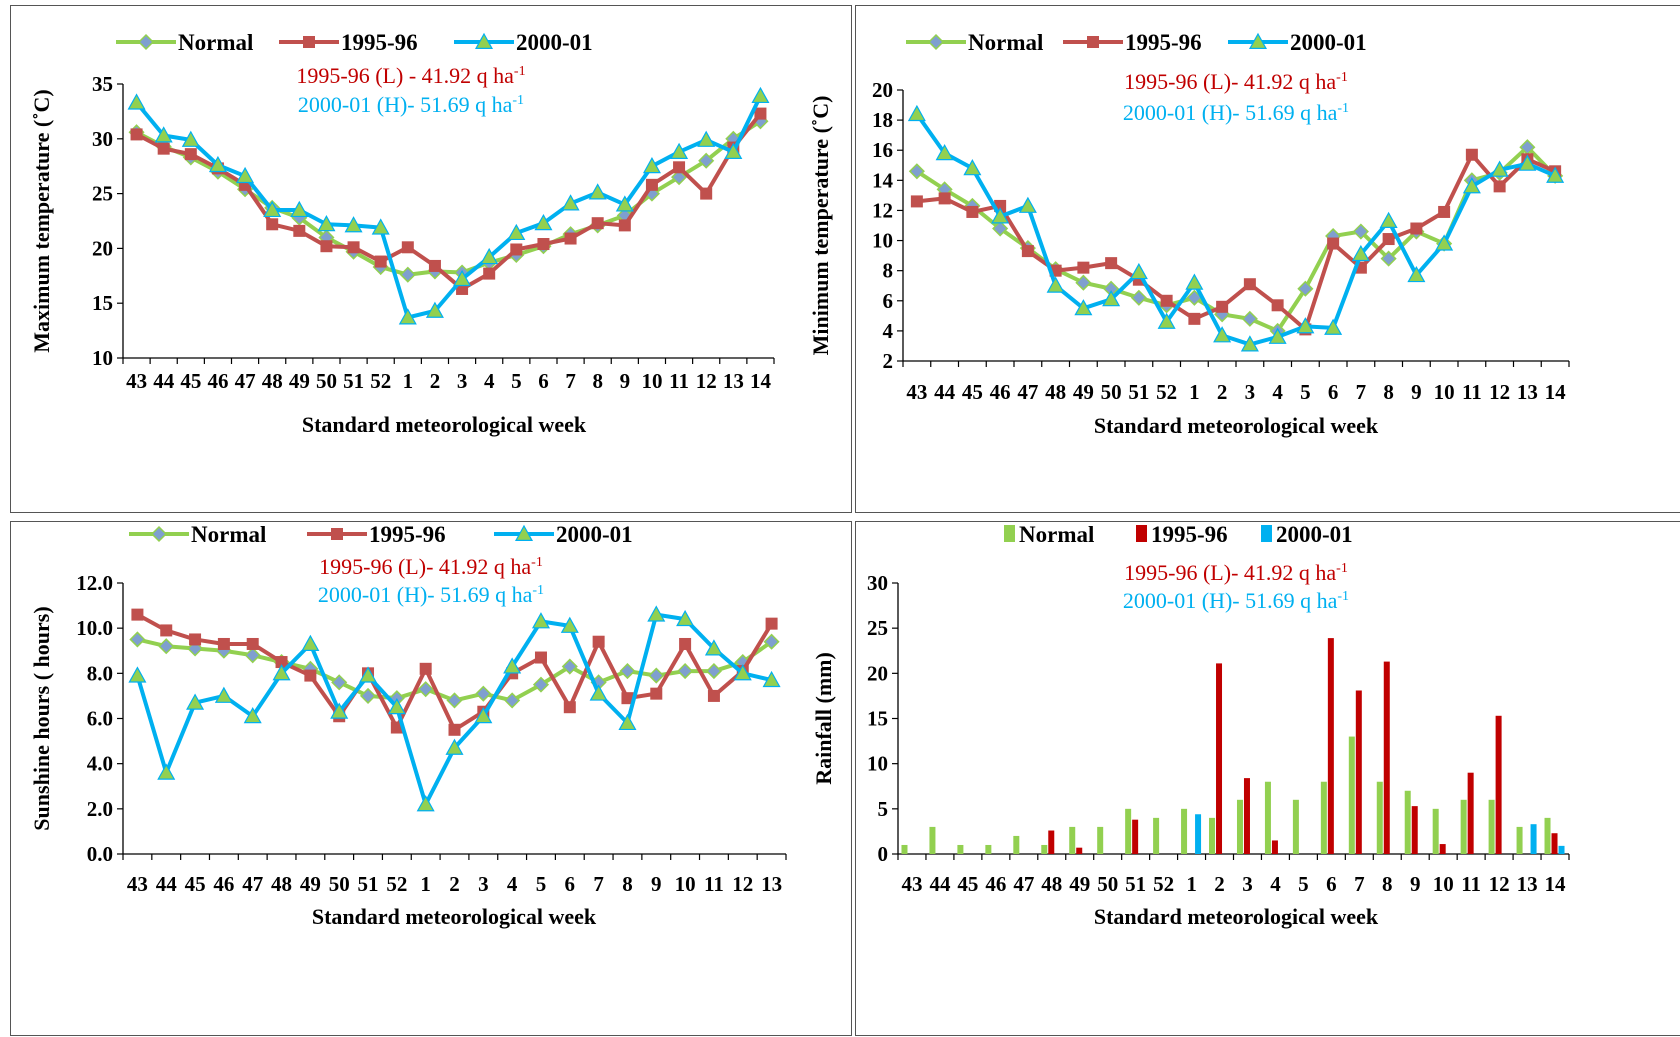 This screenshot has height=1037, width=1680. What do you see at coordinates (1191, 884) in the screenshot?
I see `x-tick-label: 1` at bounding box center [1191, 884].